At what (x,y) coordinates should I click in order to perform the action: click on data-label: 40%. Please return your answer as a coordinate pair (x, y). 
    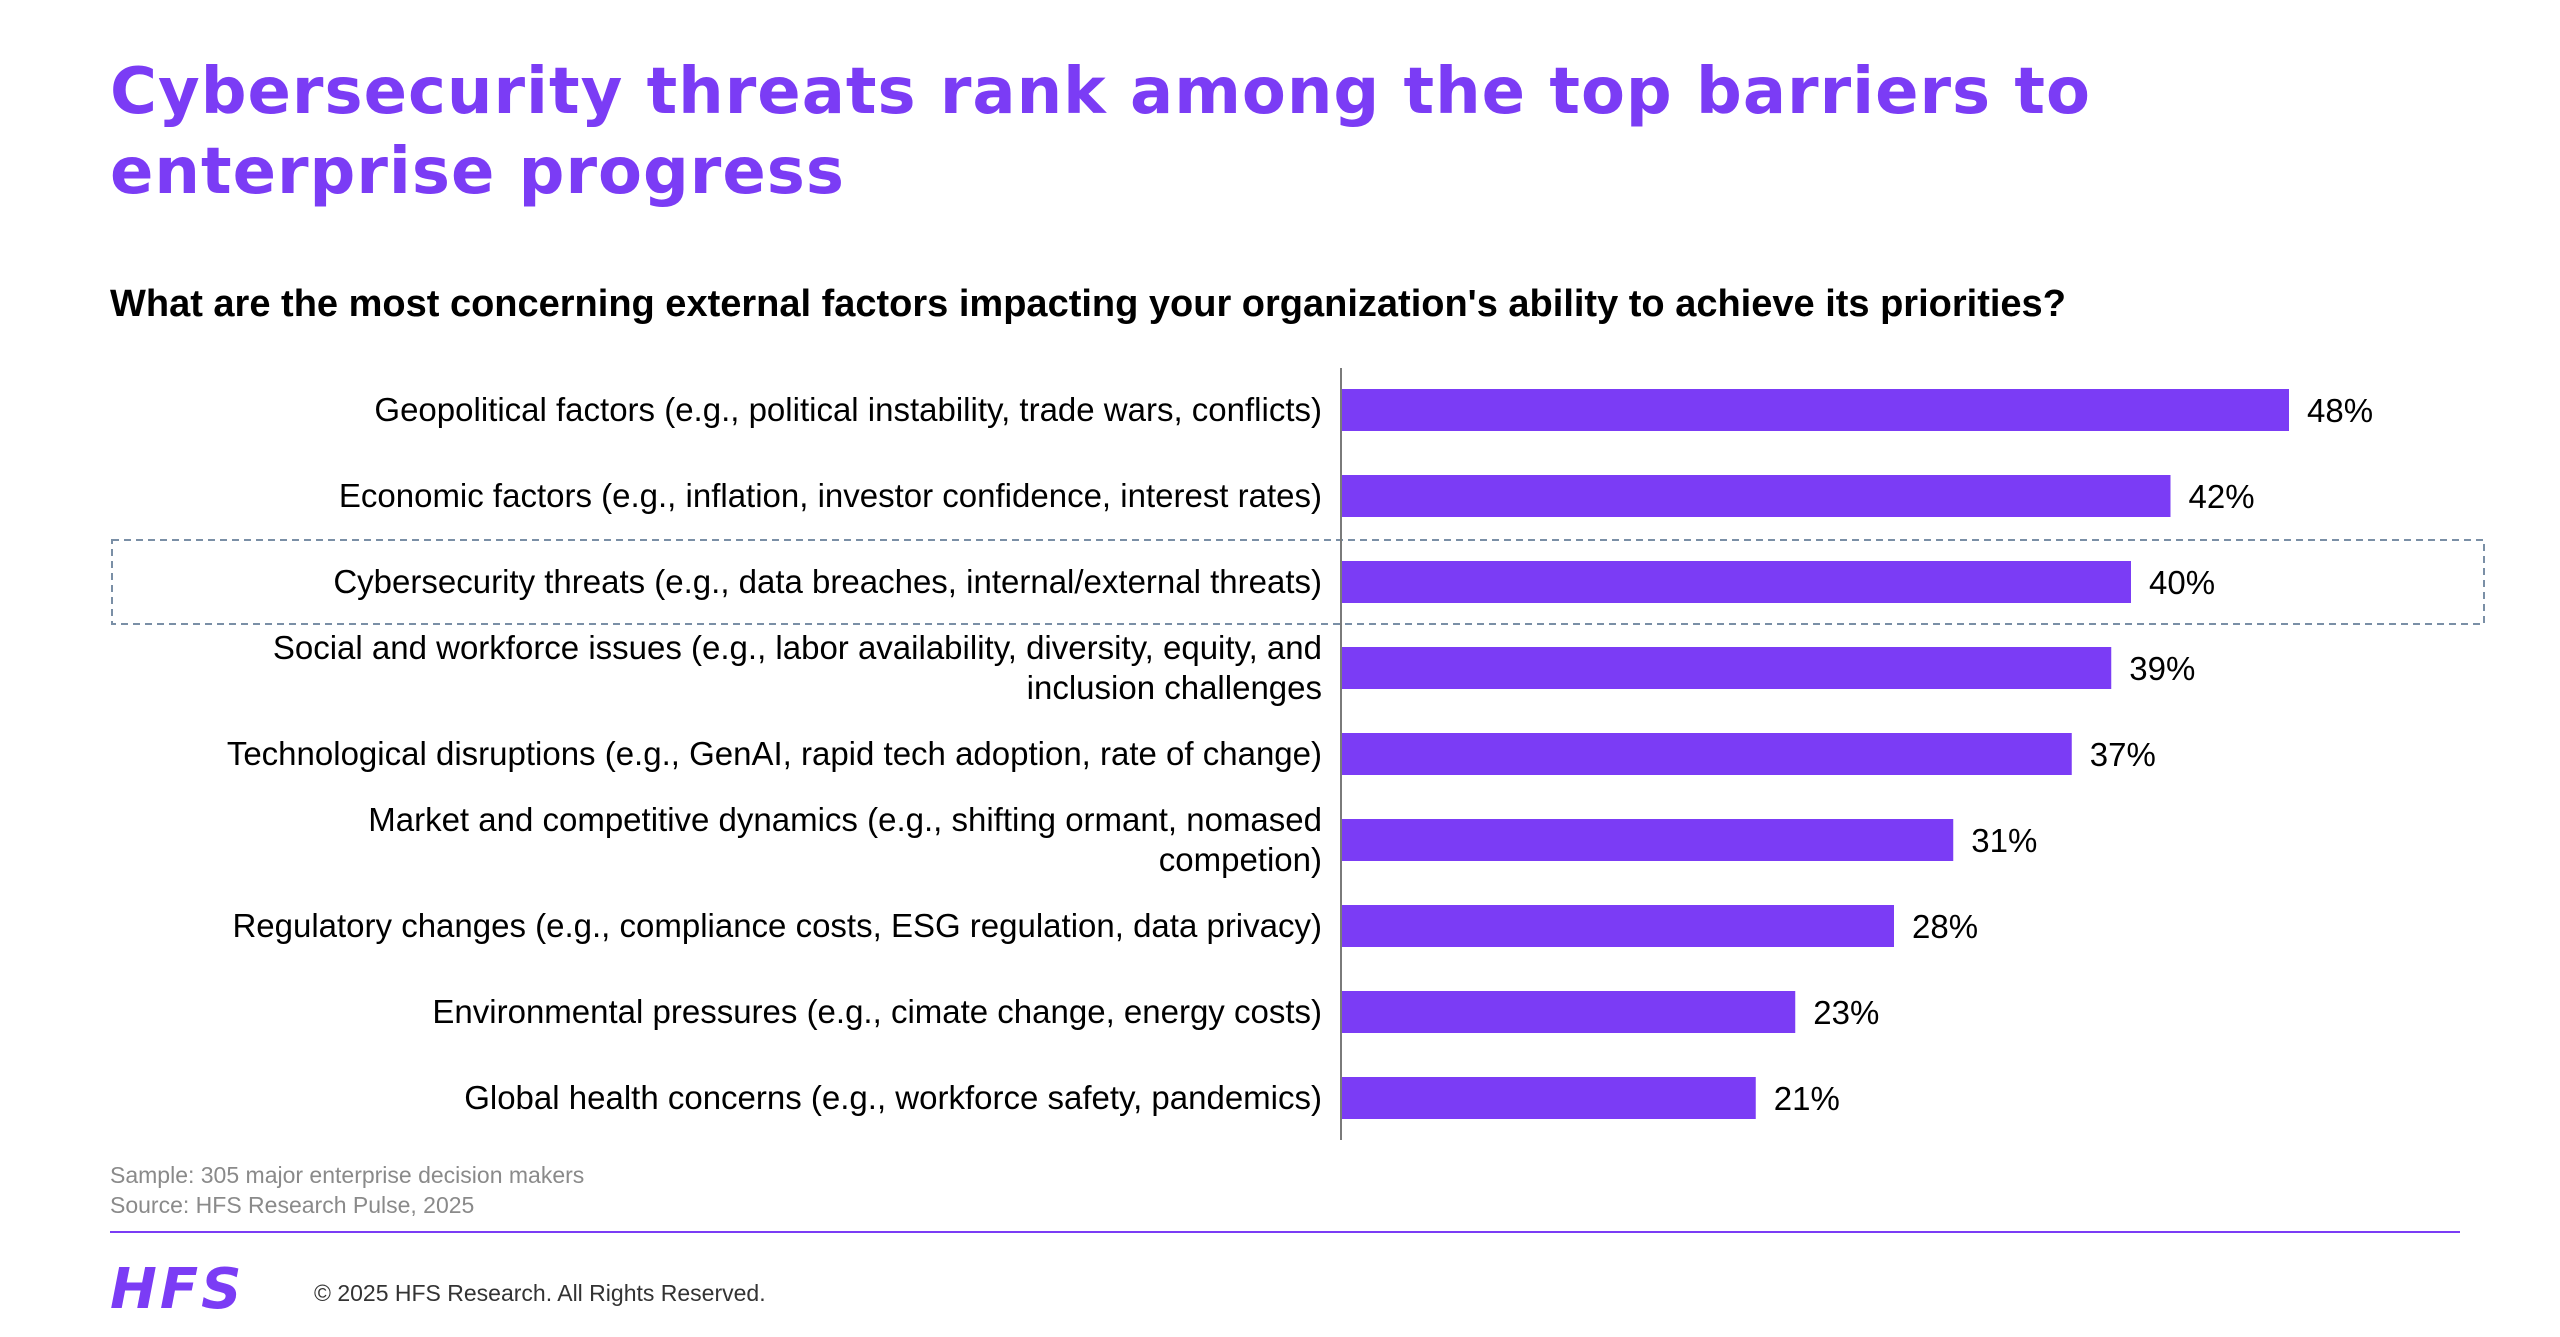
    Looking at the image, I should click on (2182, 582).